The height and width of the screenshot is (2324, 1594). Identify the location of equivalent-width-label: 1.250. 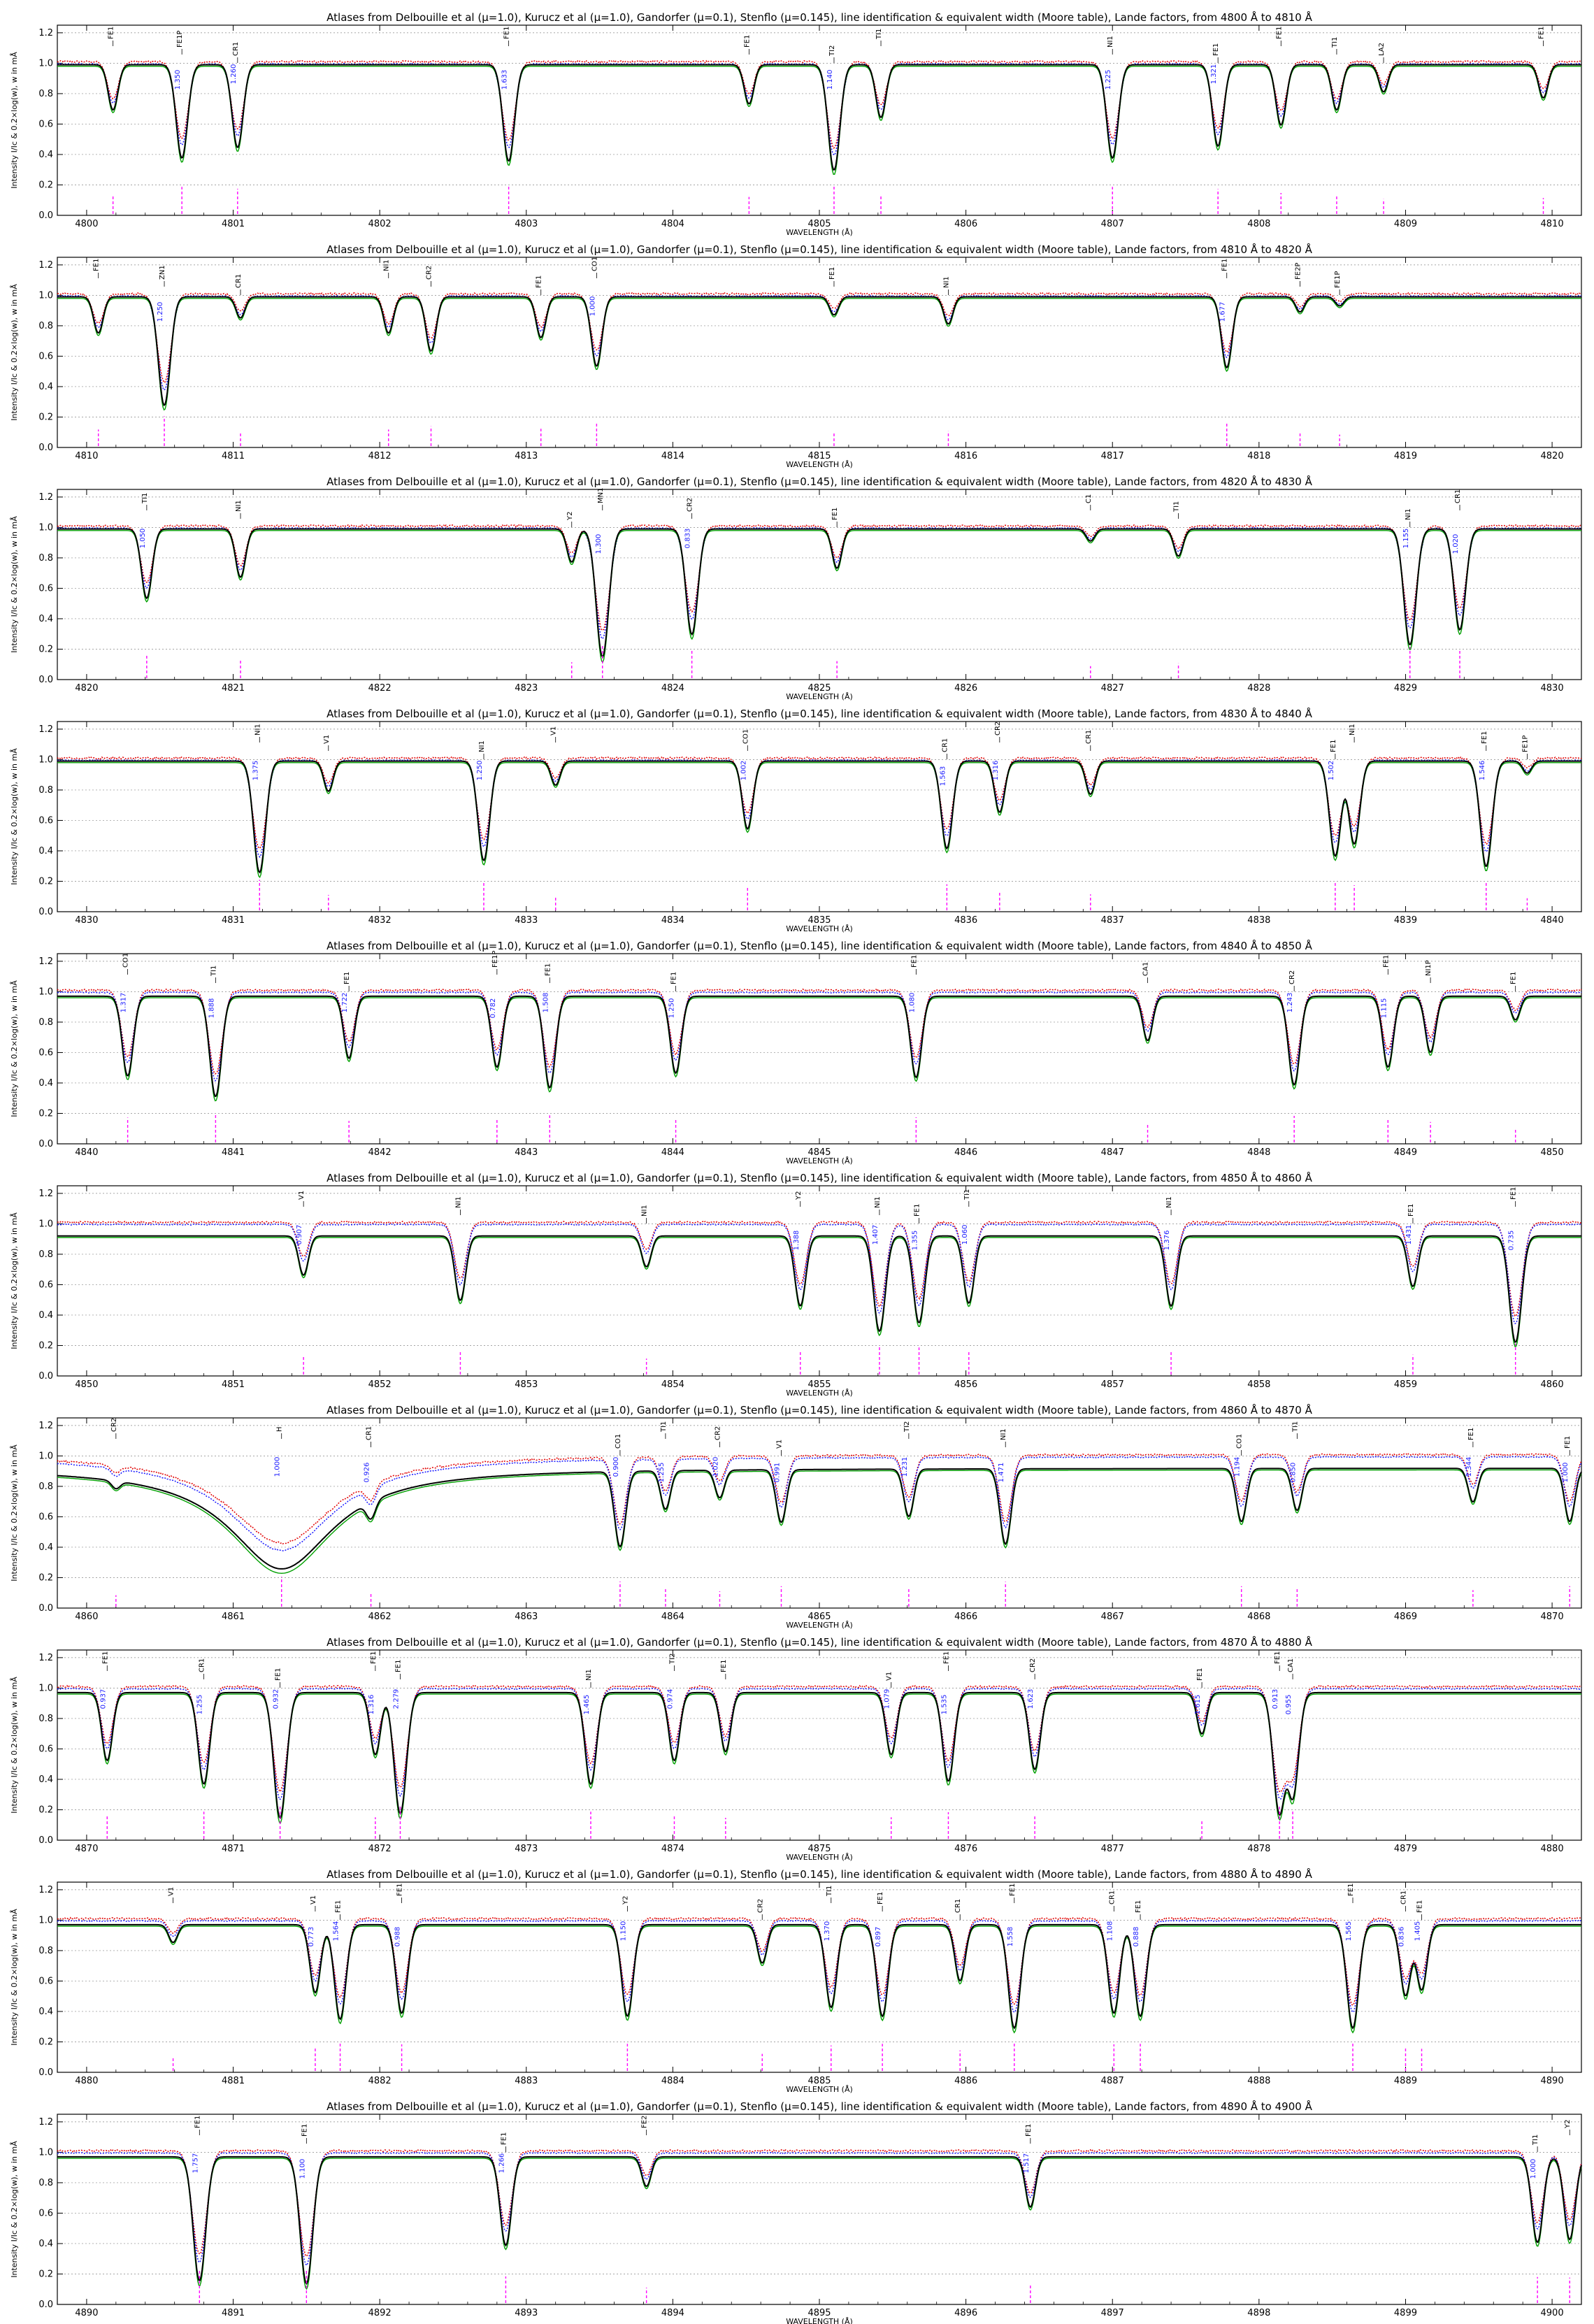
(160, 312).